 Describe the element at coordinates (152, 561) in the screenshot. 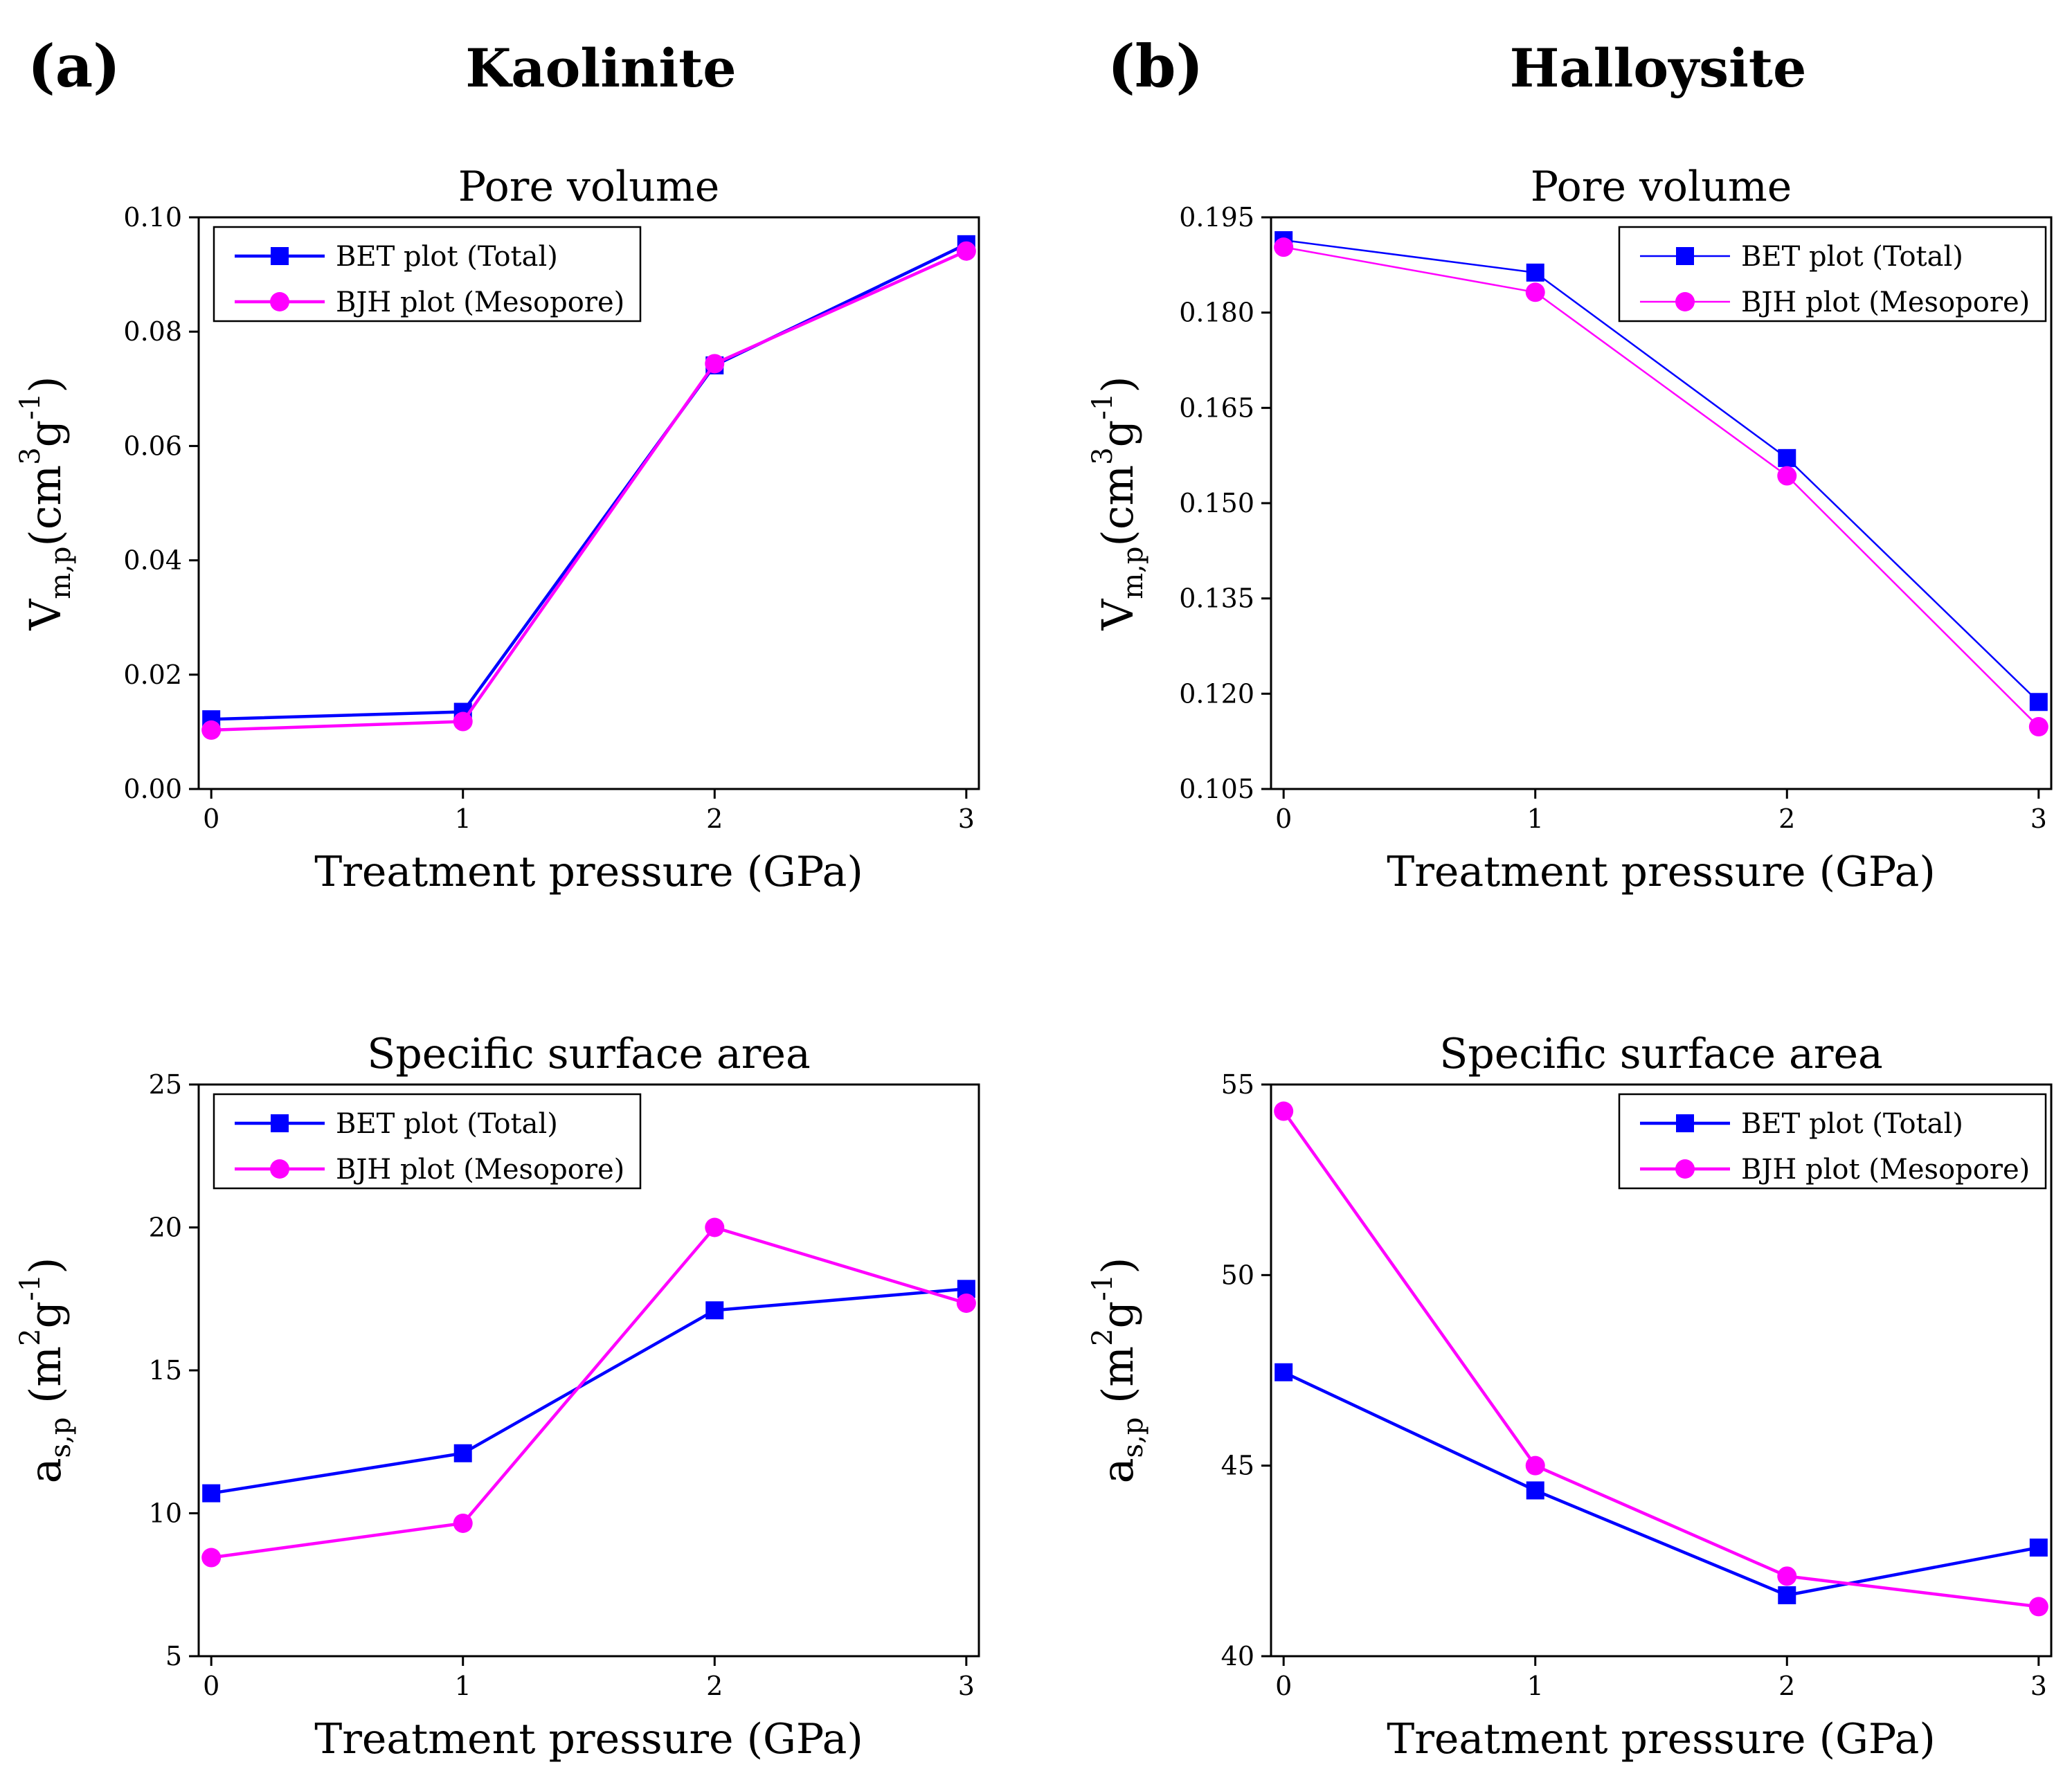

I see `y-tick-label: 0.04` at that location.